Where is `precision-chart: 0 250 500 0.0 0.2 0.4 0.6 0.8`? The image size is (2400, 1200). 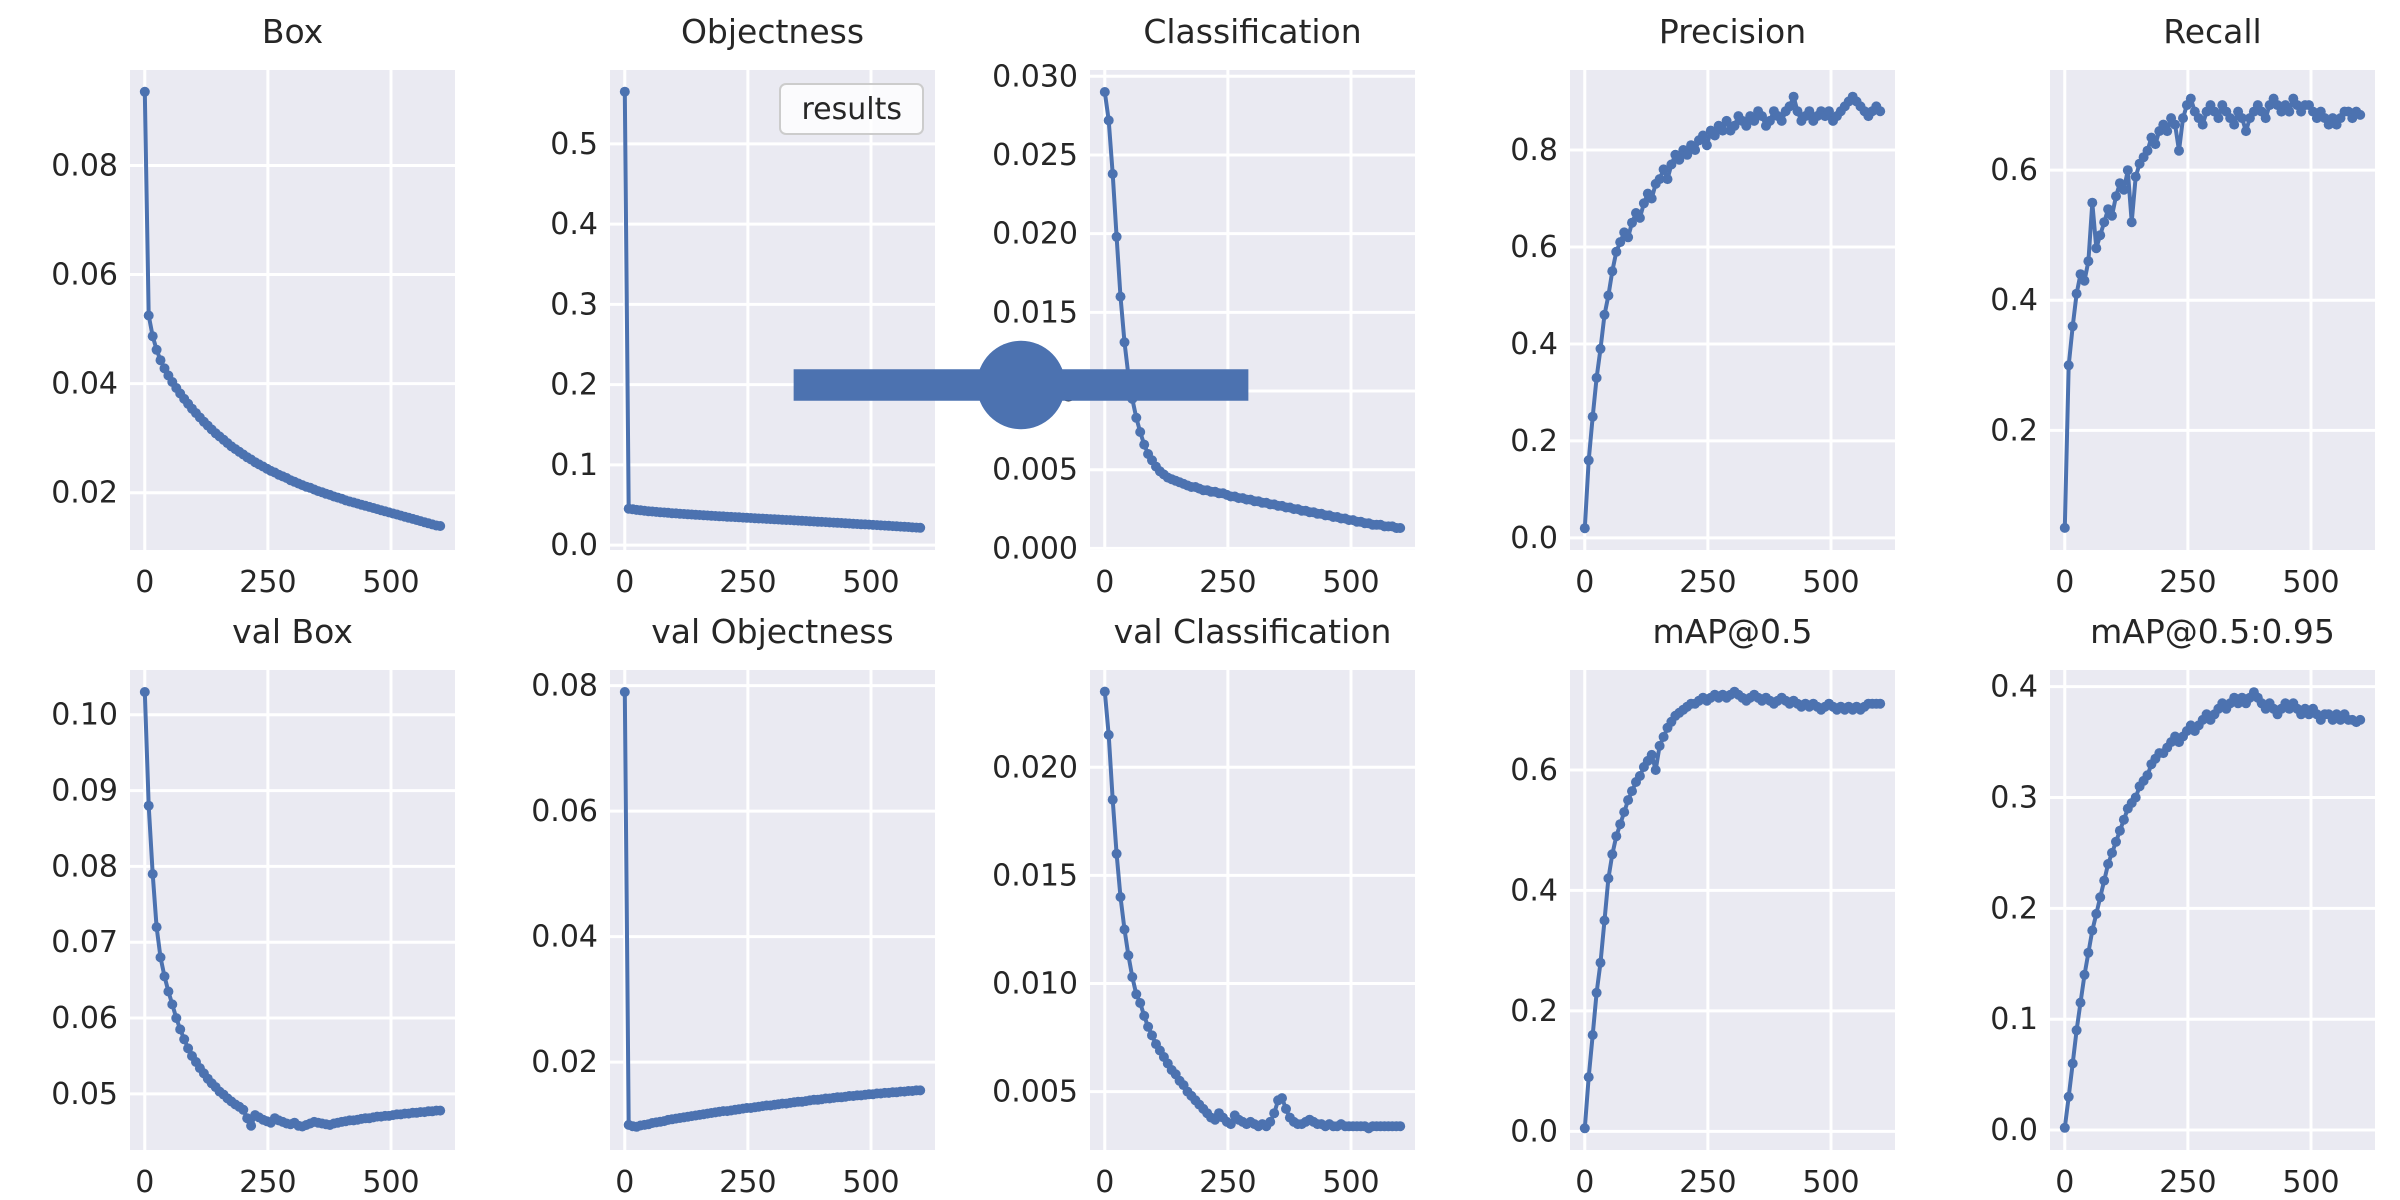
precision-chart: 0 250 500 0.0 0.2 0.4 0.6 0.8 is located at coordinates (1702, 335).